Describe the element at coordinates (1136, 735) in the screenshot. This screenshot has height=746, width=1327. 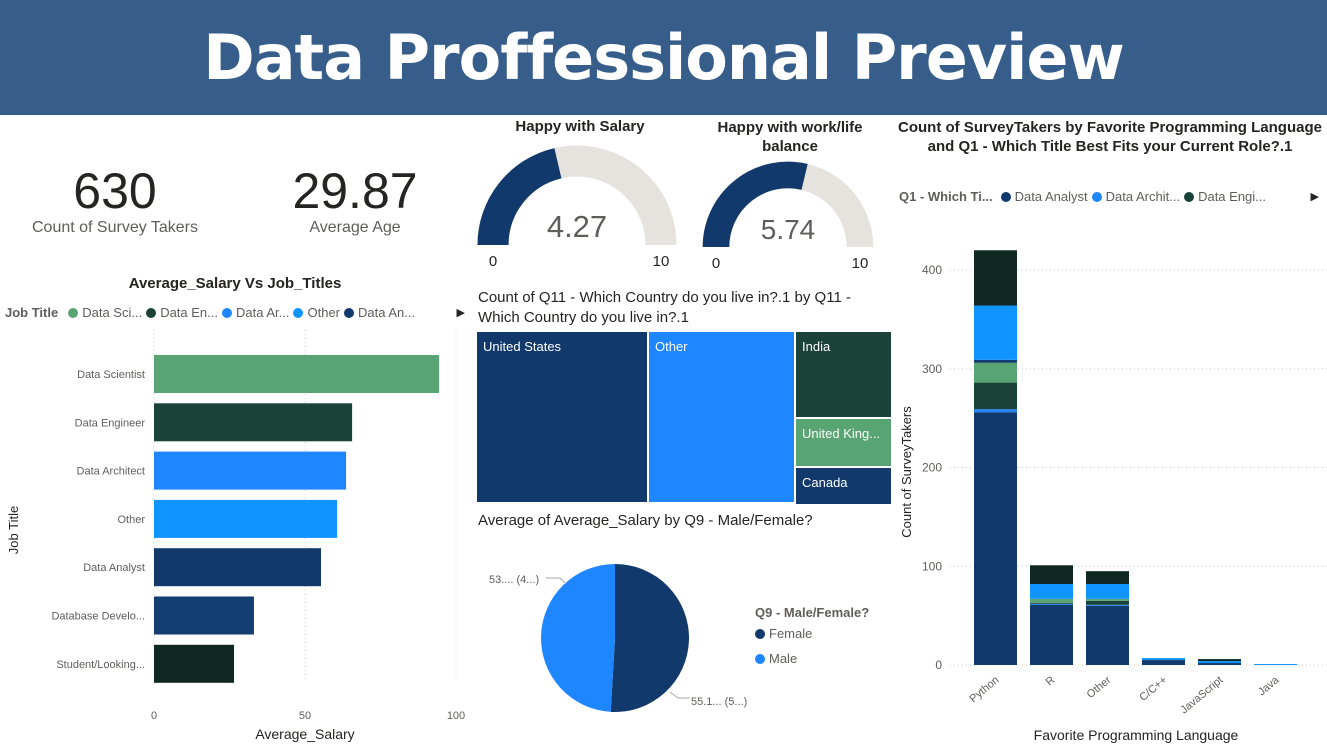
I see `x-axis-title: Favorite Programming Language` at that location.